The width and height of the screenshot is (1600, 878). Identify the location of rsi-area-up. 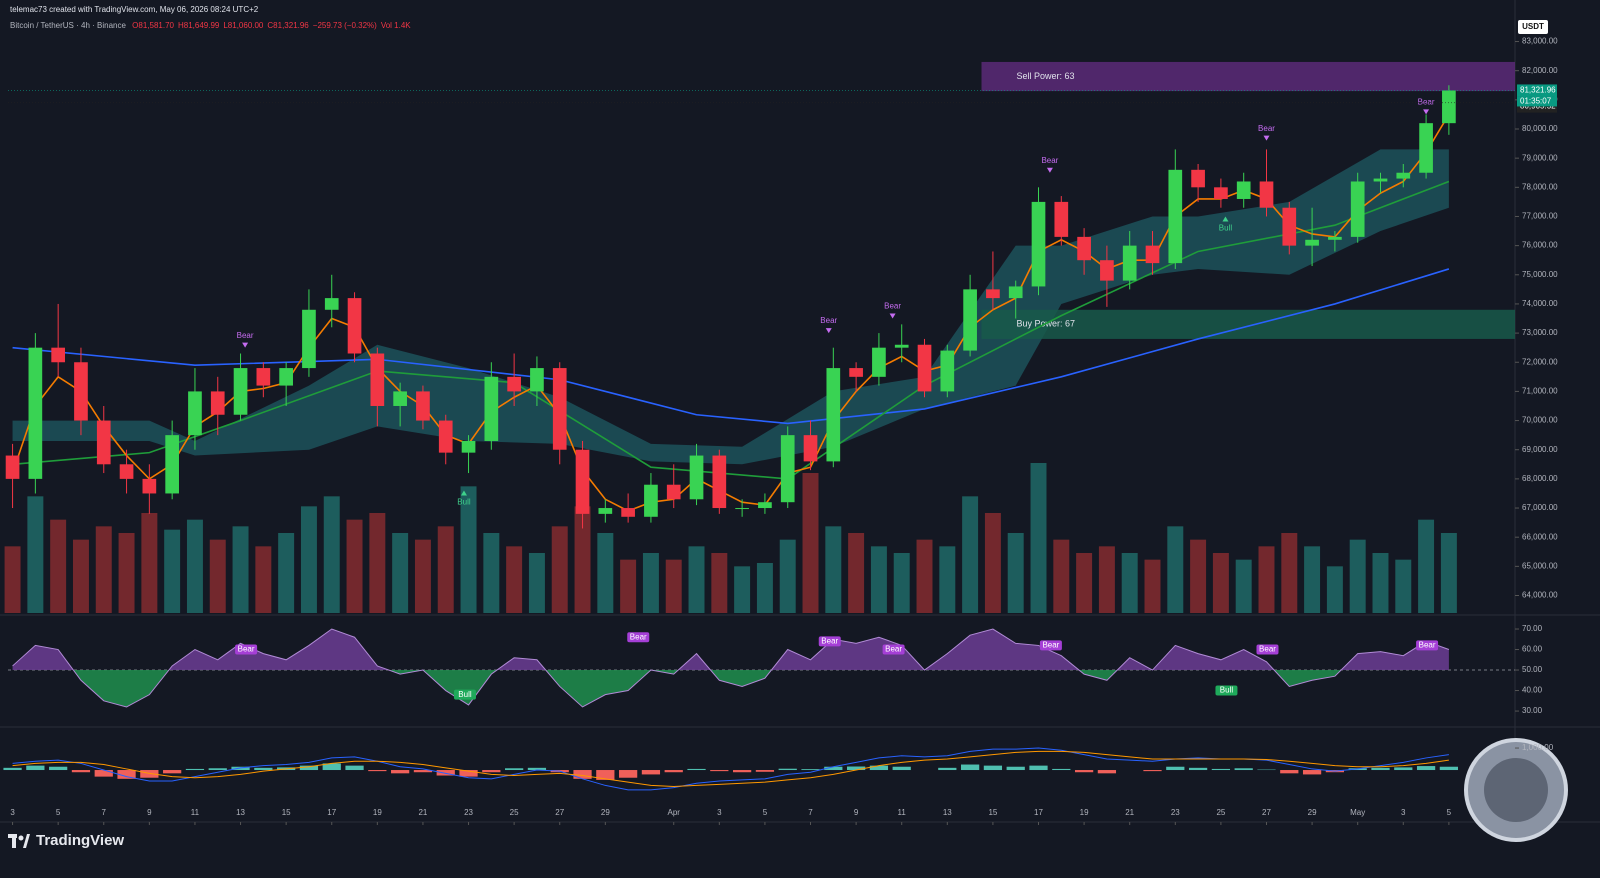
(730, 650).